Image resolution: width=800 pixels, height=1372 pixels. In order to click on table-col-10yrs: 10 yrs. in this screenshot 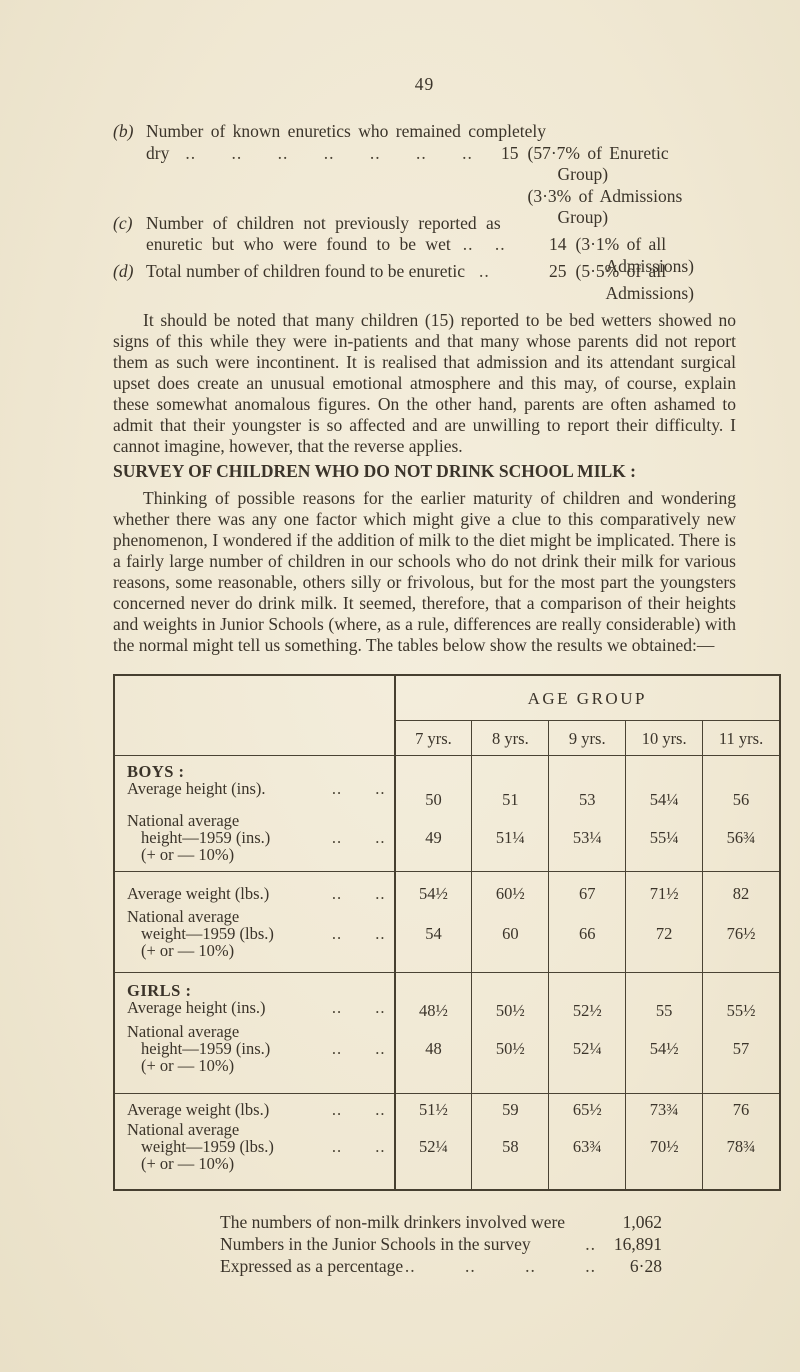, I will do `click(664, 738)`.